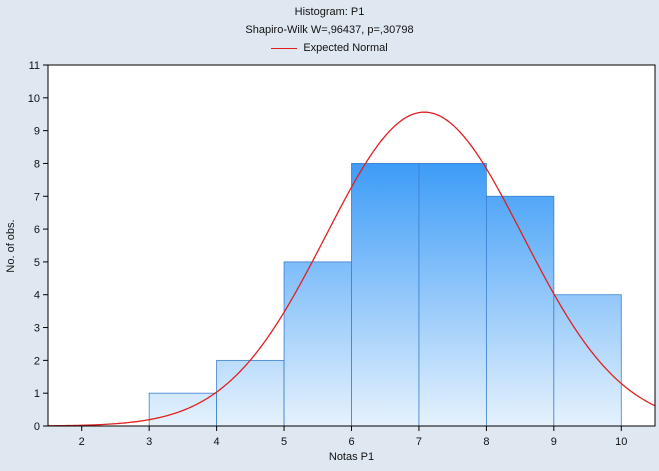  What do you see at coordinates (11, 246) in the screenshot?
I see `y-axis-label: No. of obs.` at bounding box center [11, 246].